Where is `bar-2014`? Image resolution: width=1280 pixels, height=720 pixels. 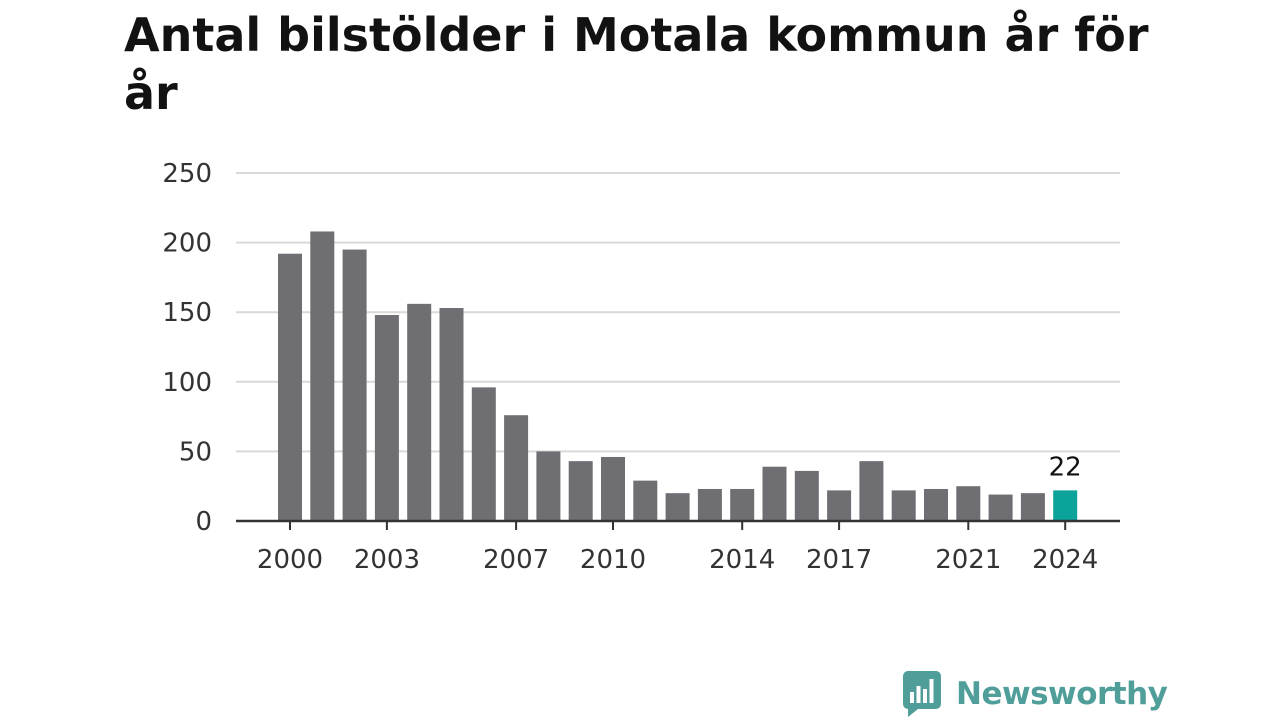 bar-2014 is located at coordinates (742, 504).